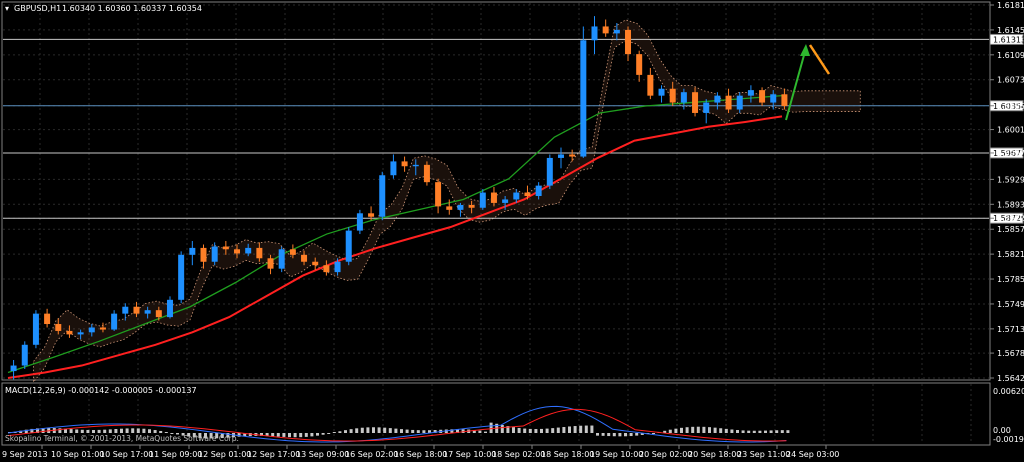  I want to click on forecast-arrows, so click(808, 82).